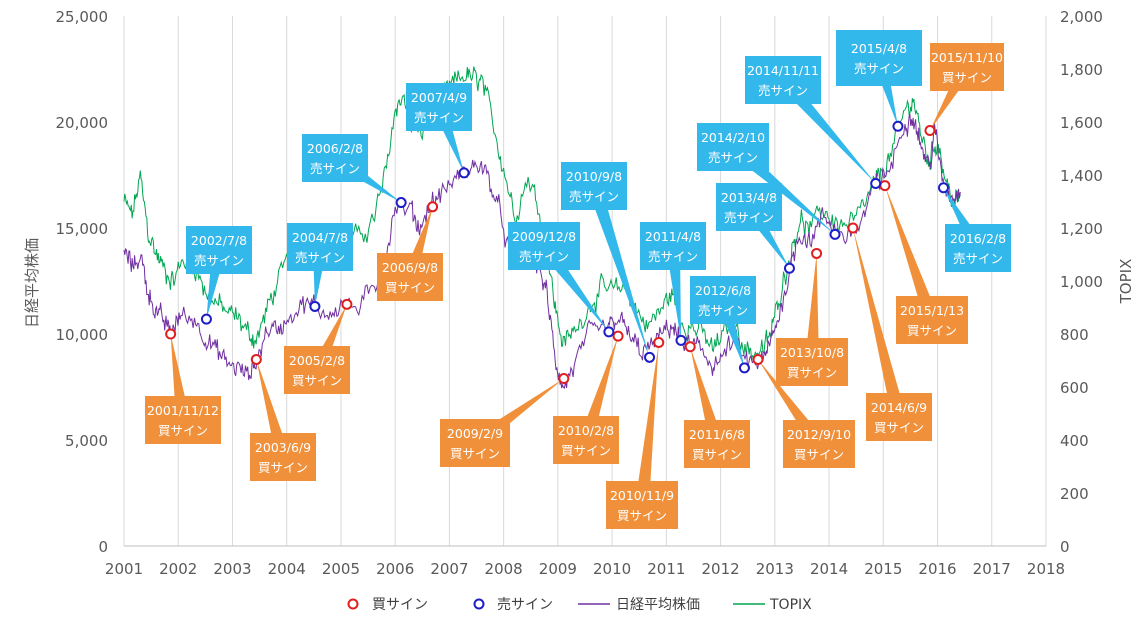 The image size is (1146, 628). I want to click on right-y-tick-label: 2,000, so click(1081, 17).